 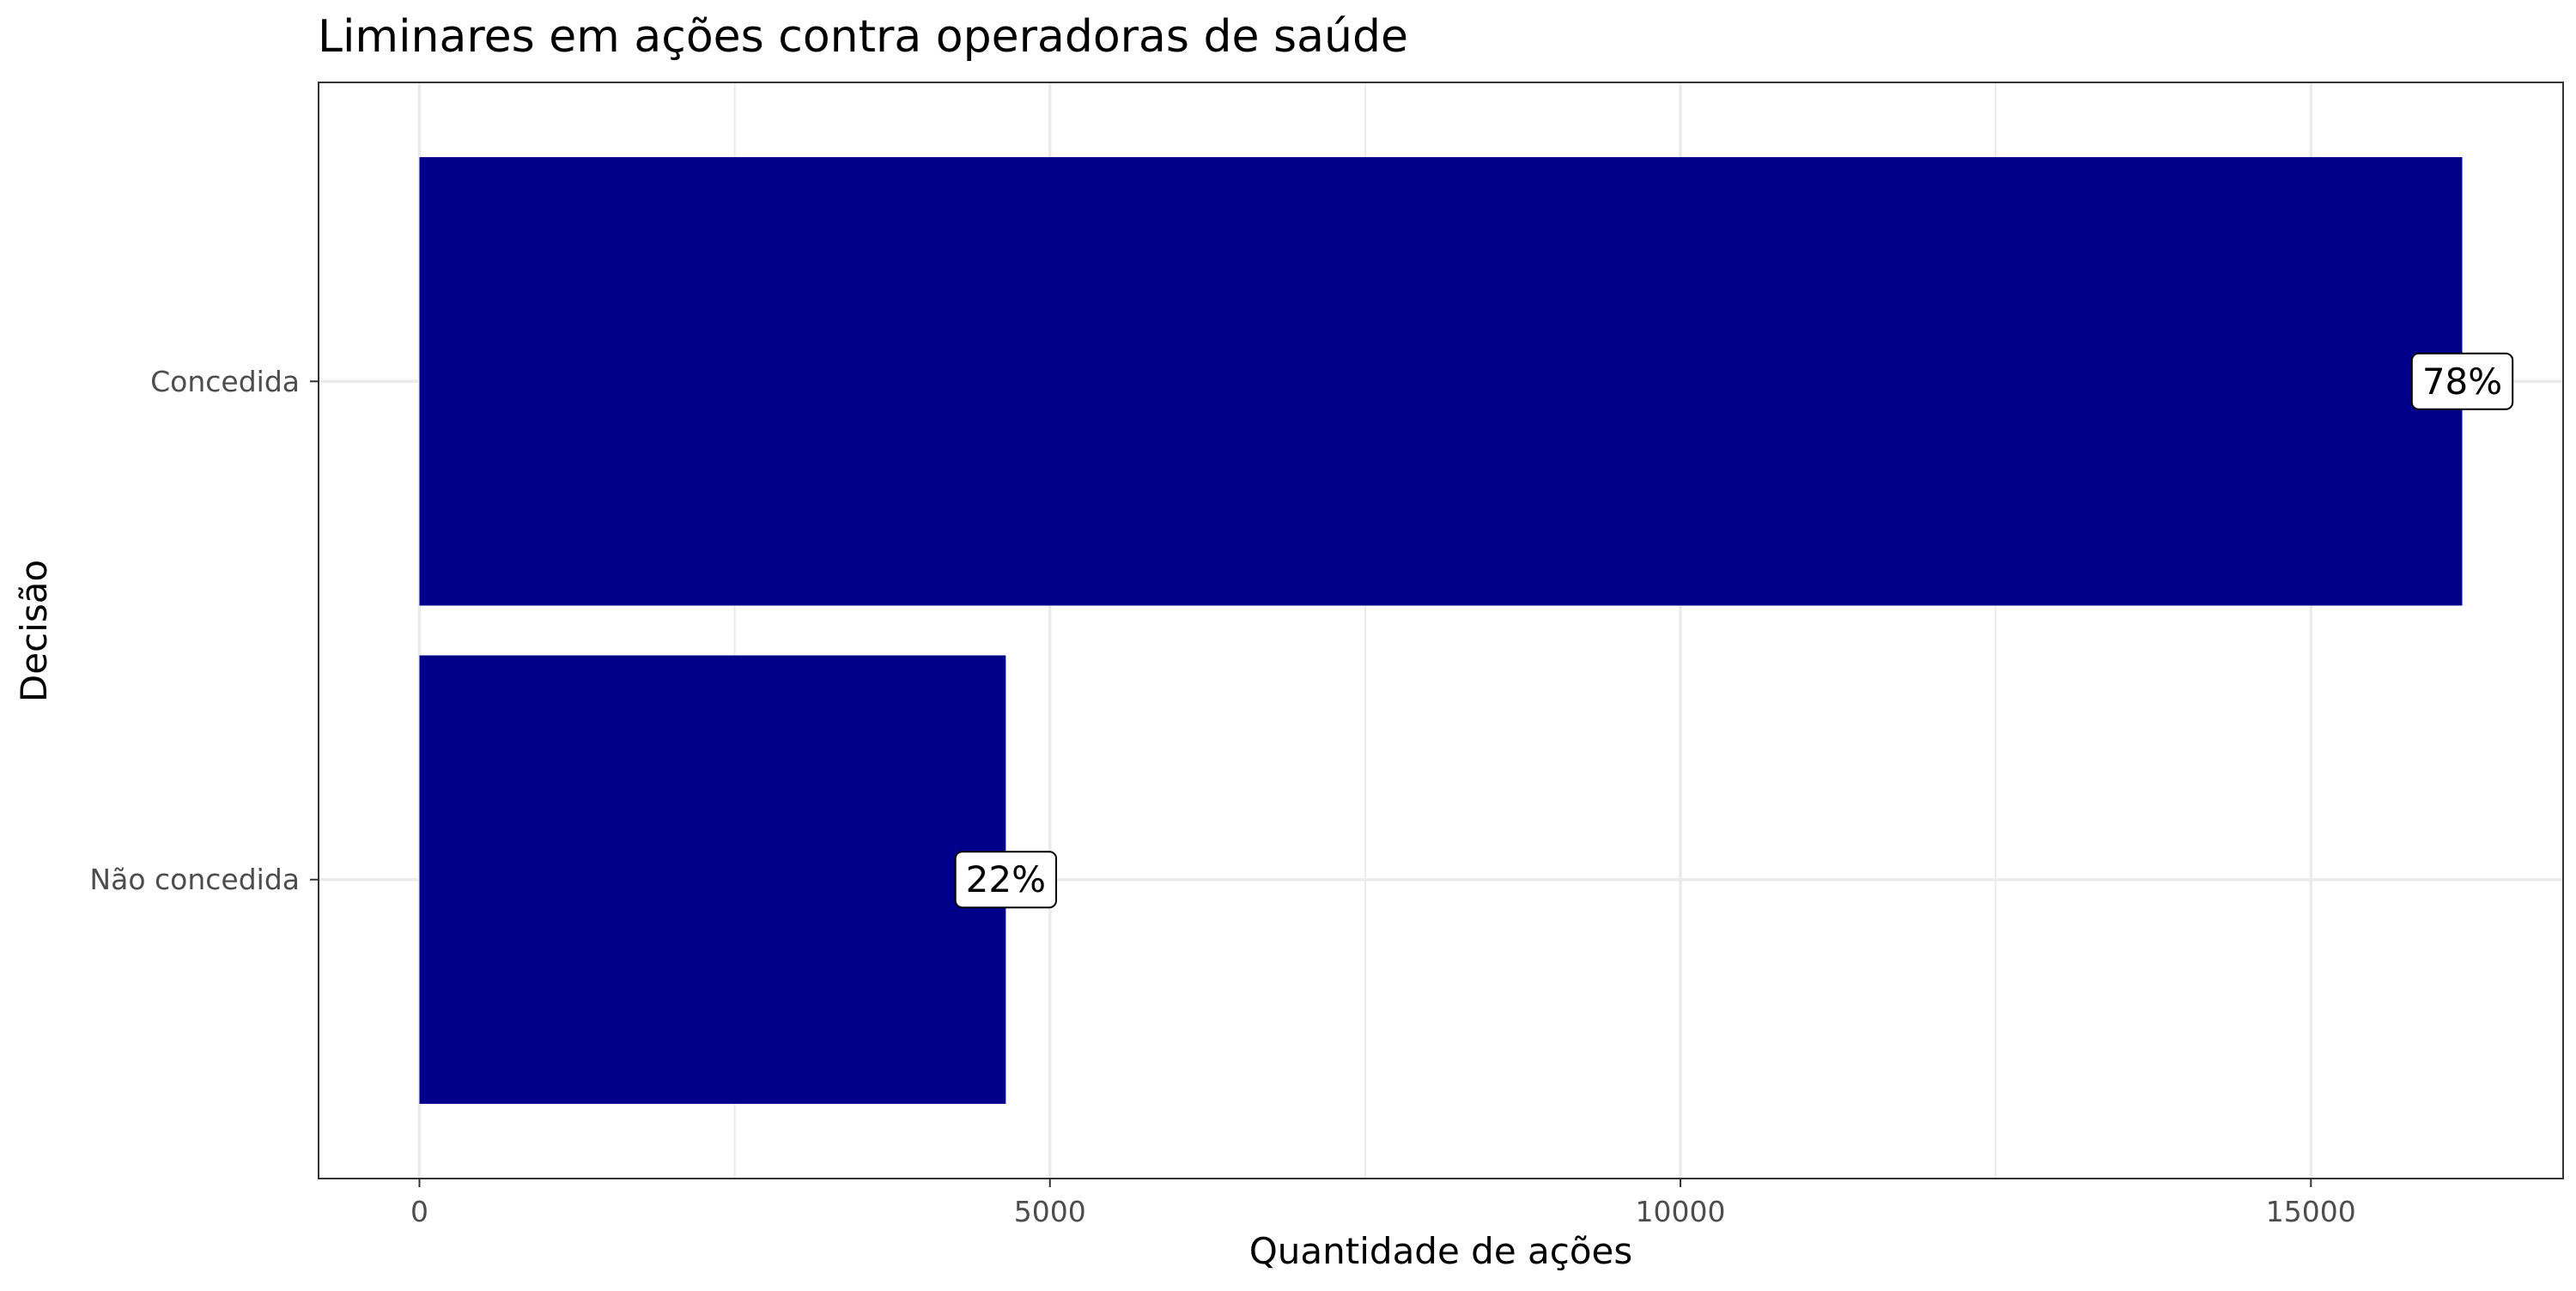 What do you see at coordinates (194, 880) in the screenshot?
I see `y-tick-label: Não concedida` at bounding box center [194, 880].